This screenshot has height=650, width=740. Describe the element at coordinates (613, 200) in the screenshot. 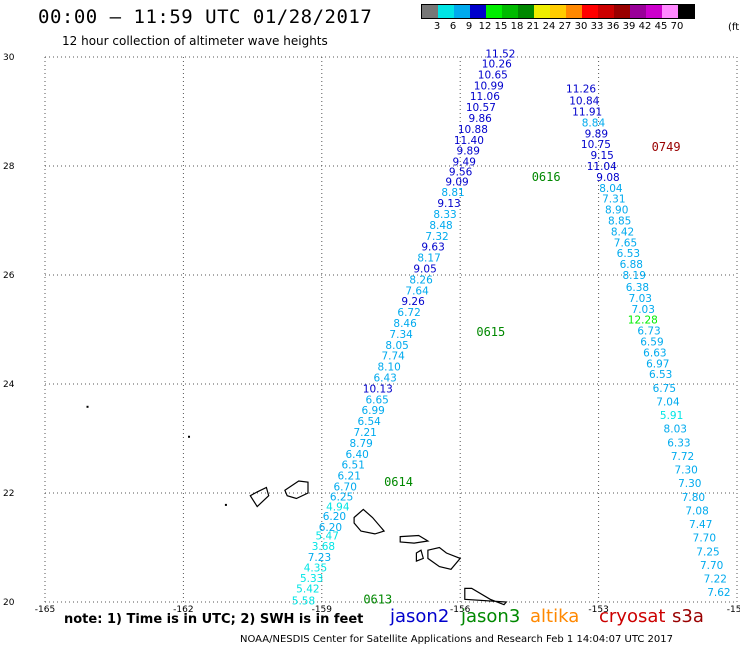

I see `wave-height-value: 7.31` at that location.